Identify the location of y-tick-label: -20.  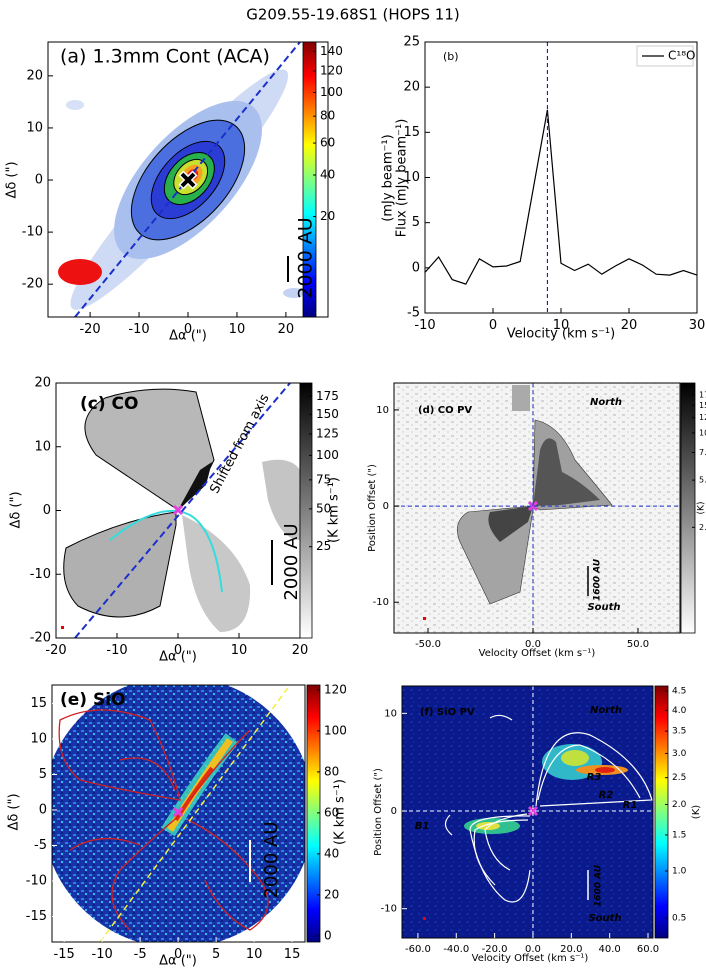
(32, 284).